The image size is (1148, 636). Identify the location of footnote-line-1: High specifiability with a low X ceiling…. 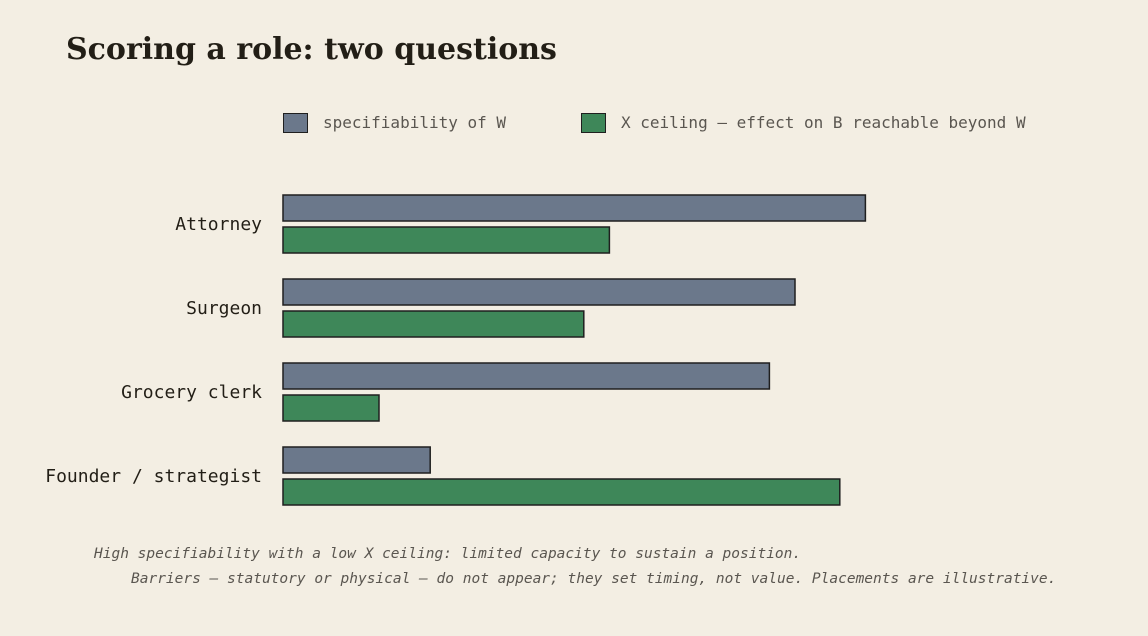
(448, 554).